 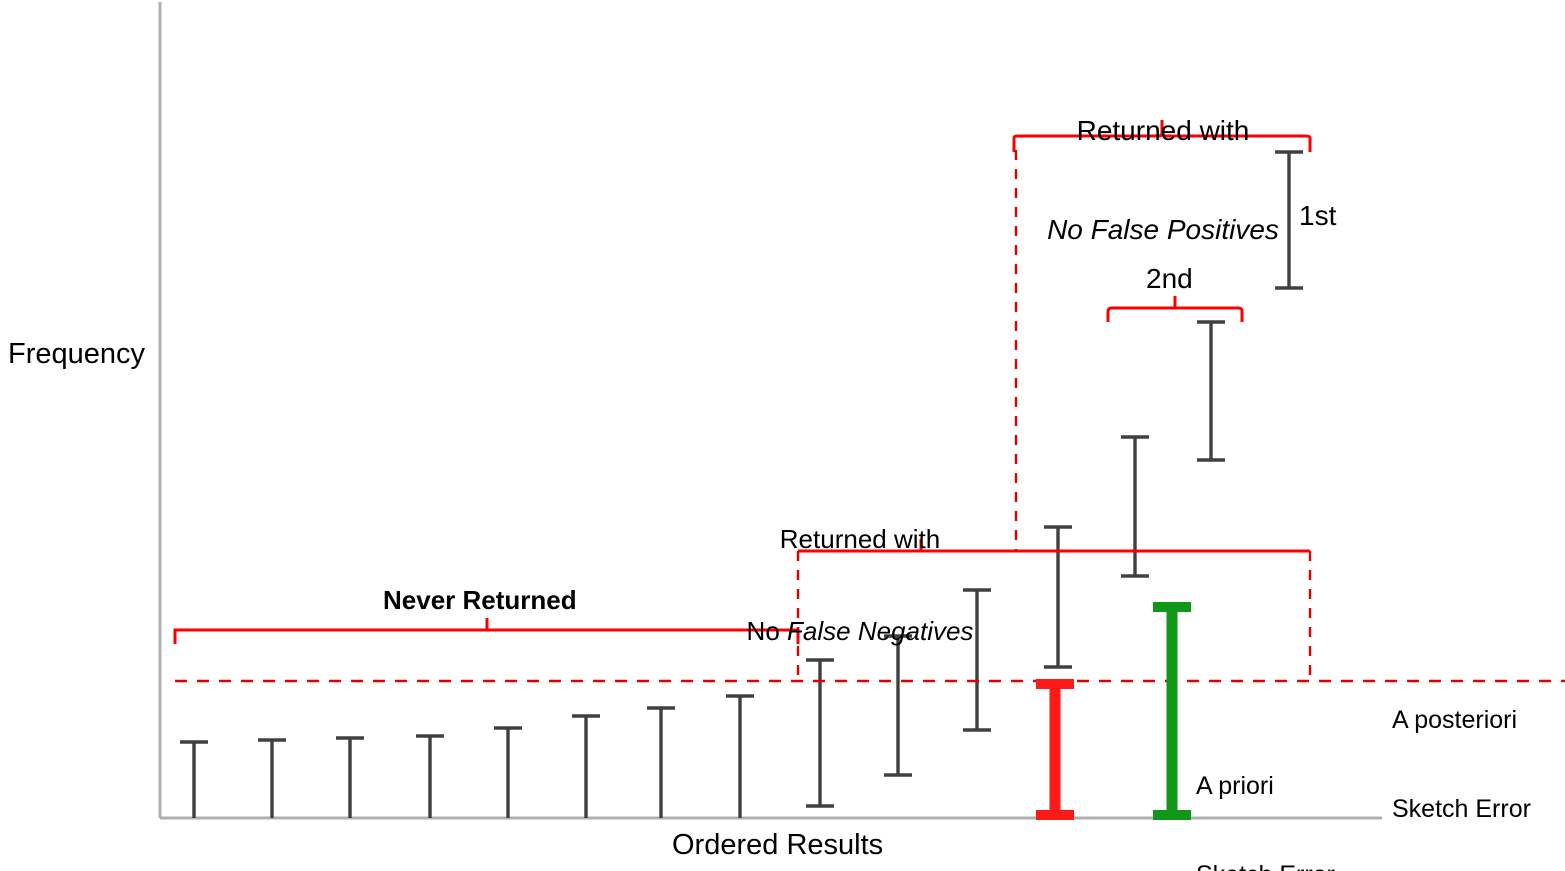 I want to click on no-false-negatives-box, so click(x=1054, y=610).